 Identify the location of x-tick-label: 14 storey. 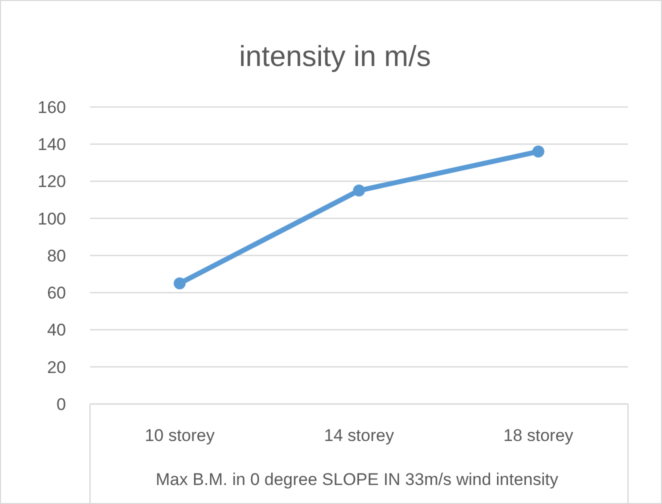
(359, 435).